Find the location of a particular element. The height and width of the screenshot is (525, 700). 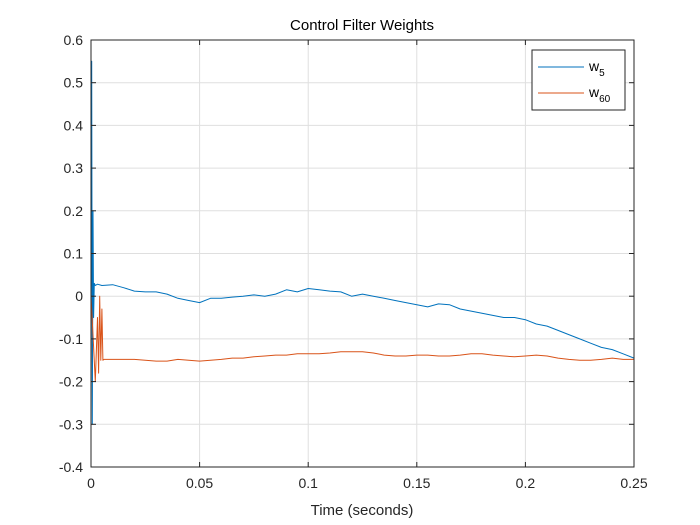

x-tick-label: 0.25 is located at coordinates (633, 483).